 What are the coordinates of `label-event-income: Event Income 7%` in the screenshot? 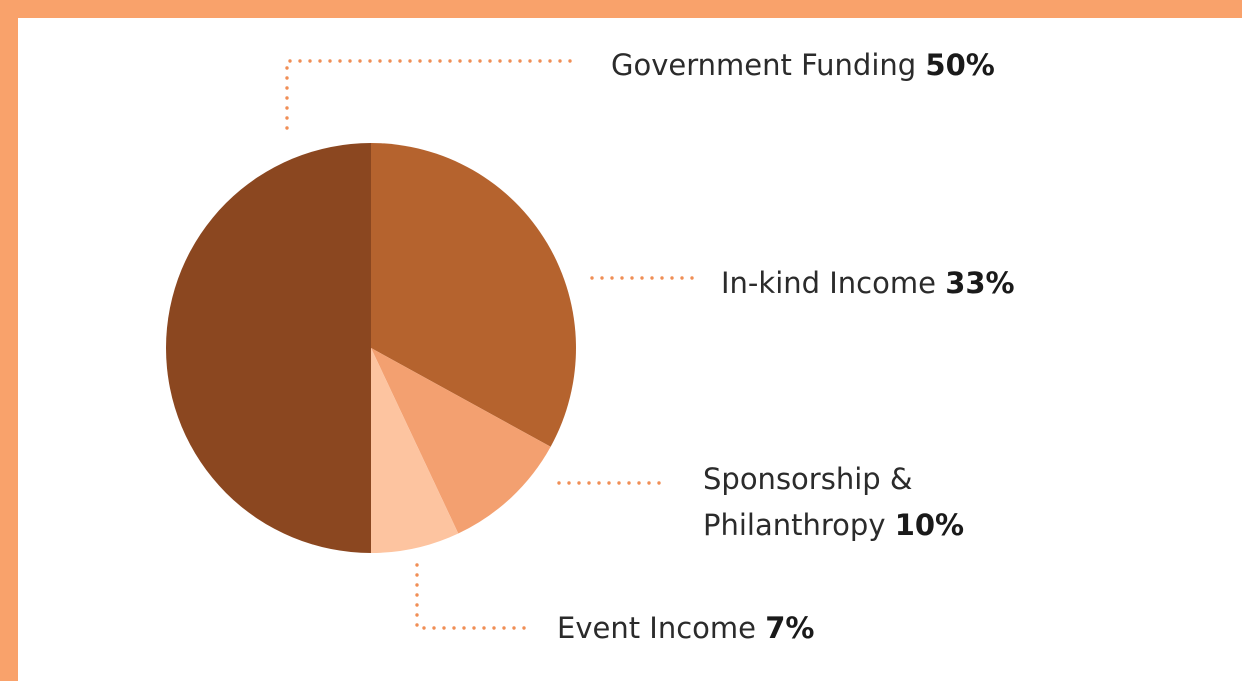 It's located at (685, 628).